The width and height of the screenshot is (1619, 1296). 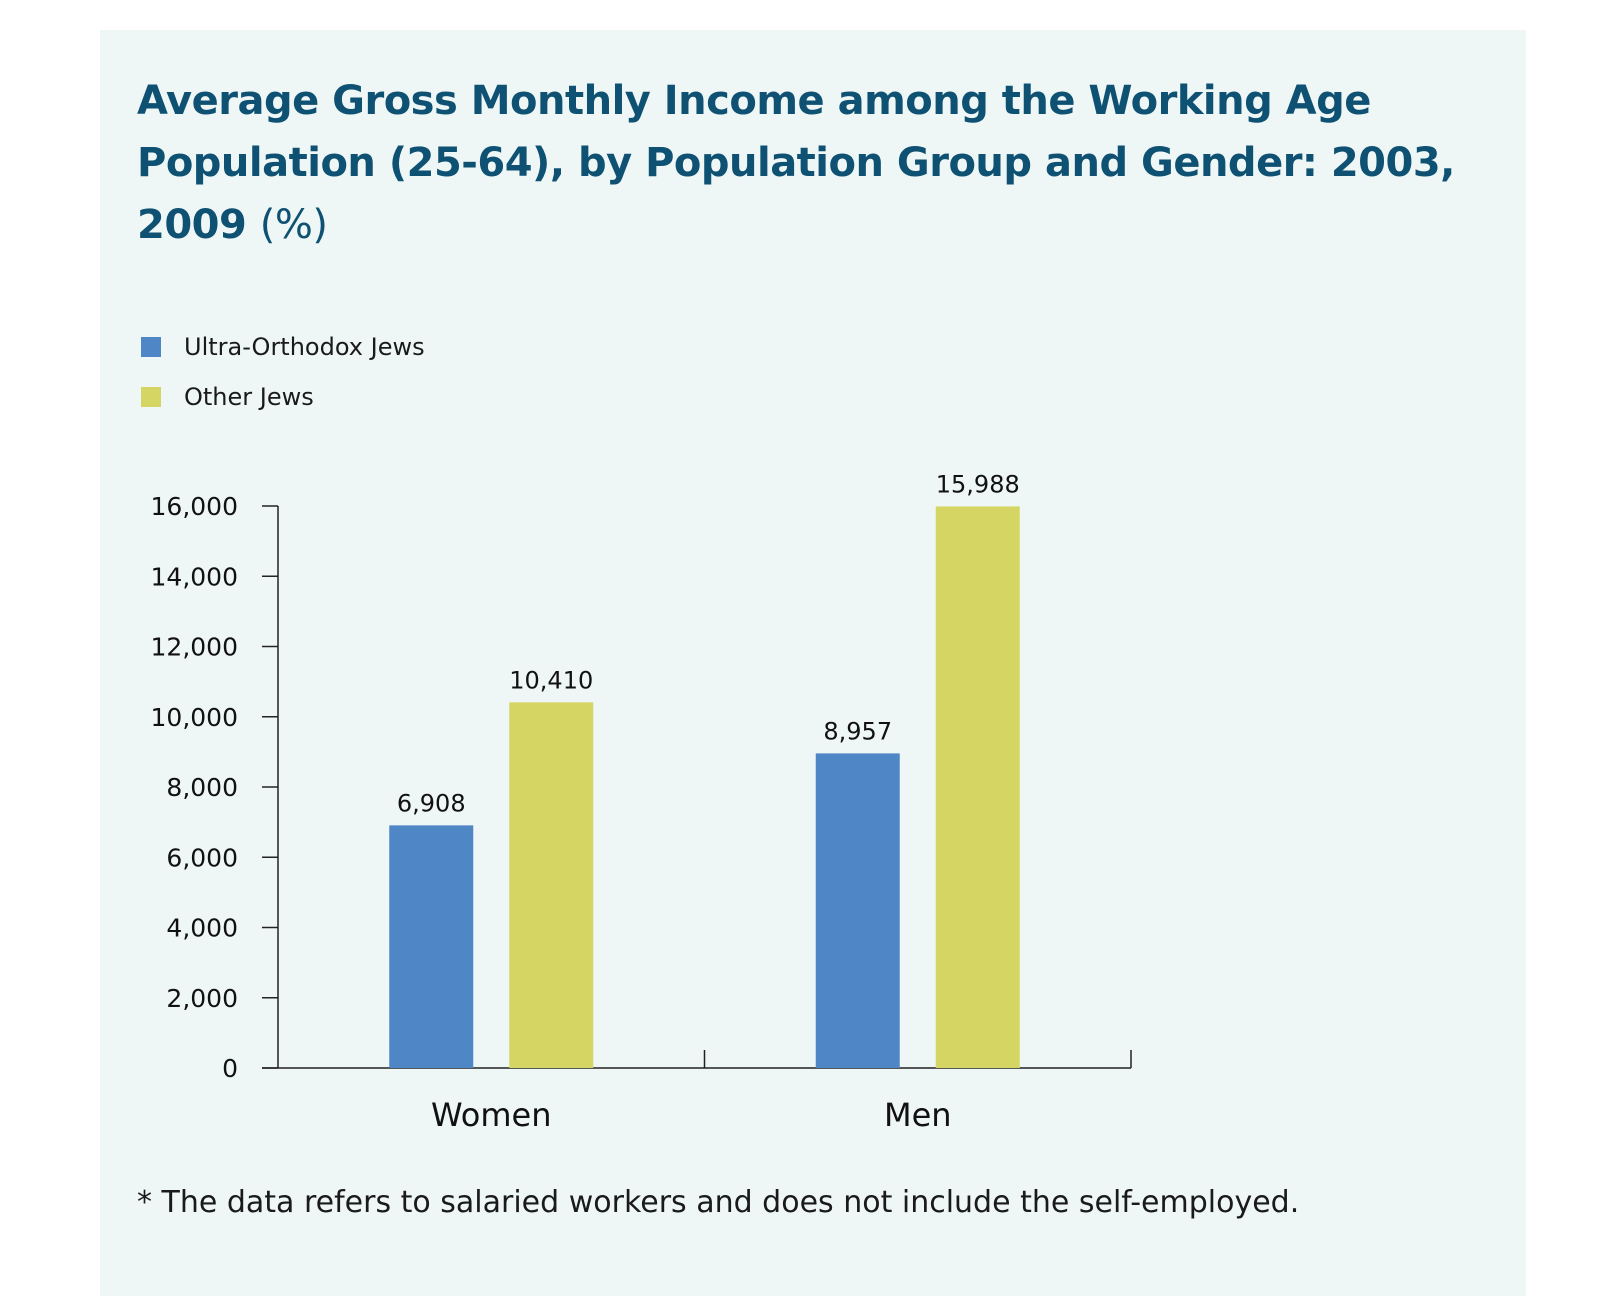 What do you see at coordinates (194, 717) in the screenshot?
I see `y-tick-label: 10,000` at bounding box center [194, 717].